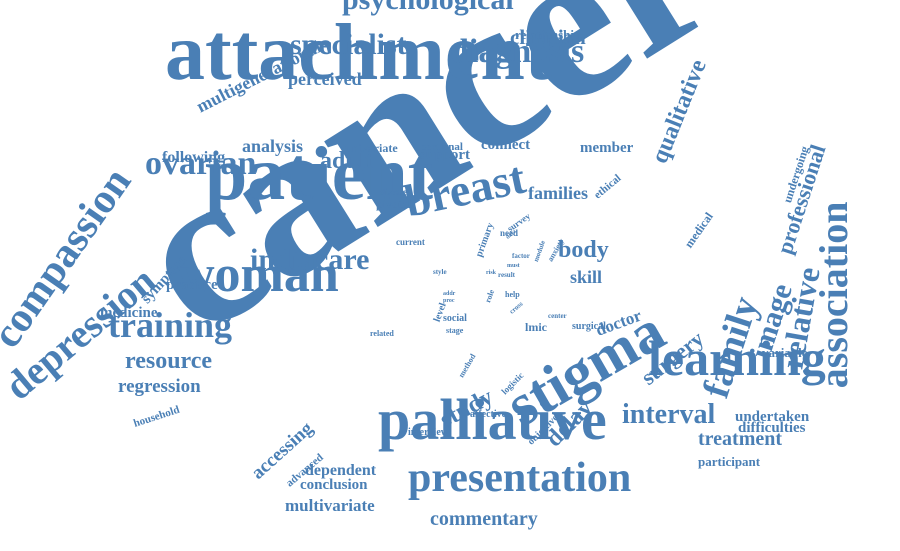  What do you see at coordinates (192, 285) in the screenshot?
I see `word-practice: practice` at bounding box center [192, 285].